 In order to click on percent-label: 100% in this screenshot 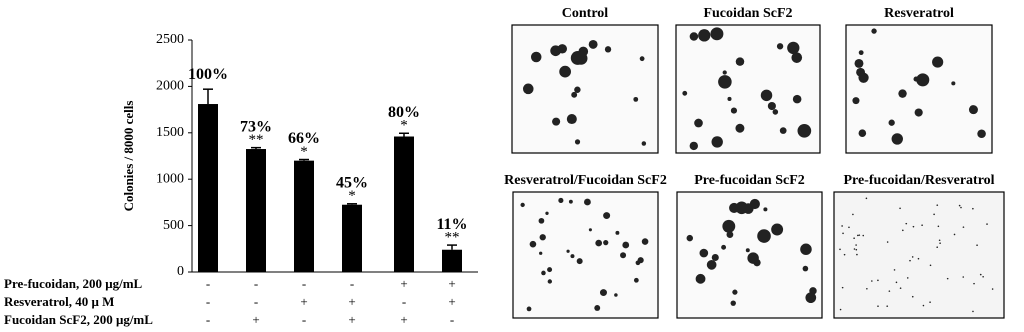, I will do `click(208, 74)`.